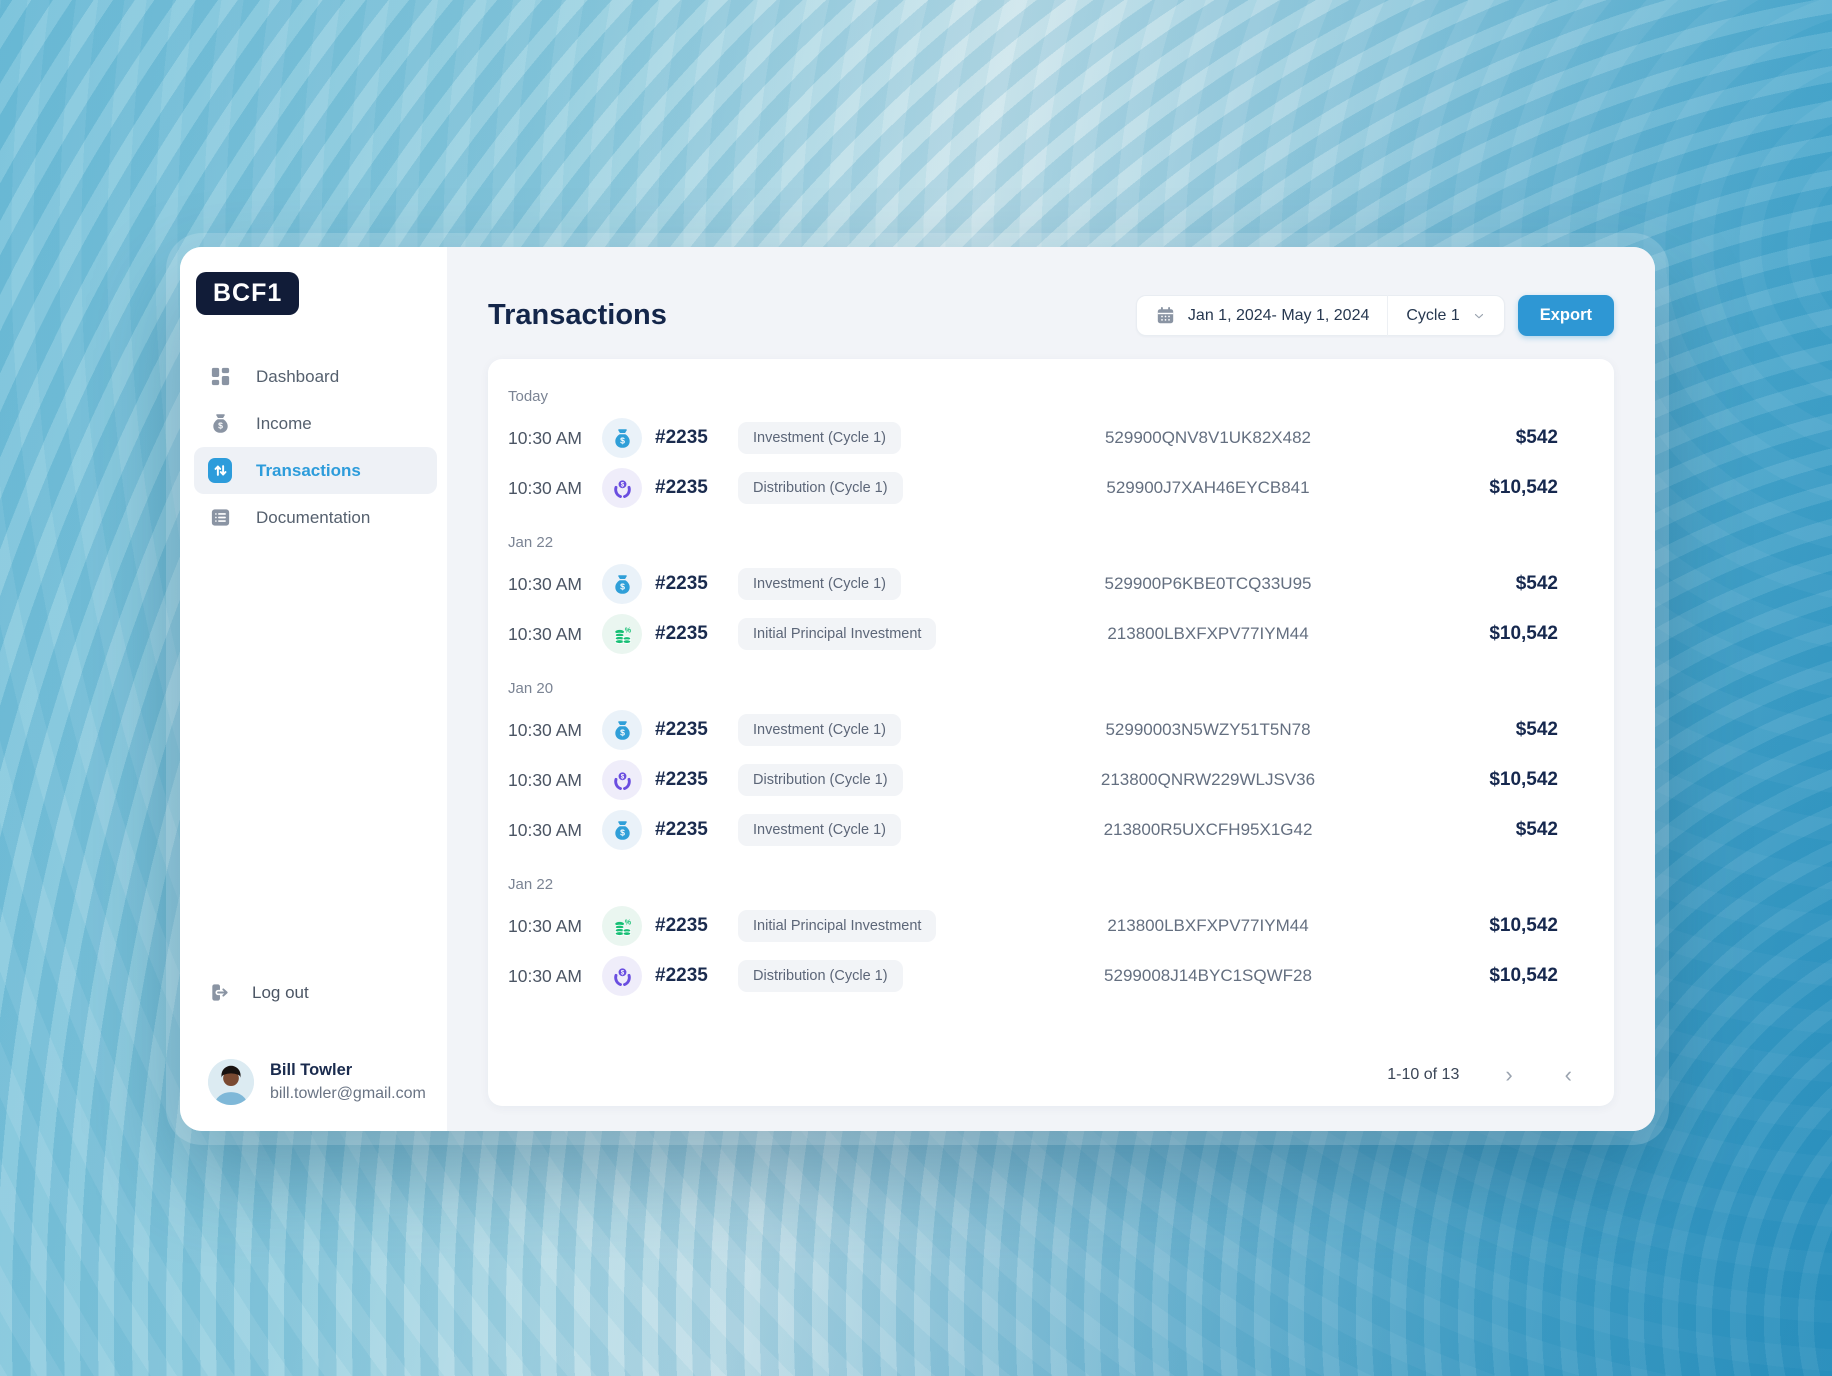  I want to click on avatar, so click(231, 1082).